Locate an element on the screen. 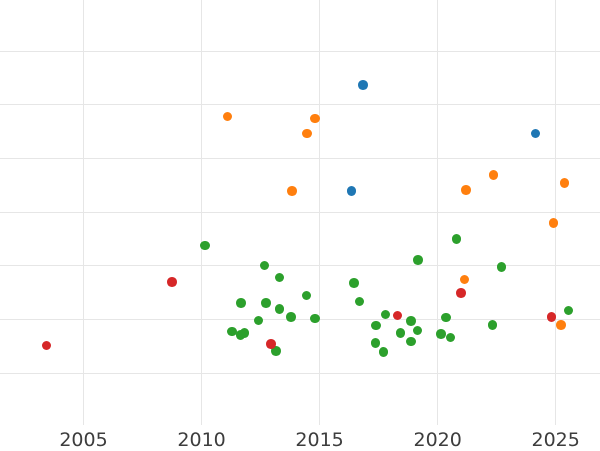  x-tick-label: 2005 is located at coordinates (83, 440).